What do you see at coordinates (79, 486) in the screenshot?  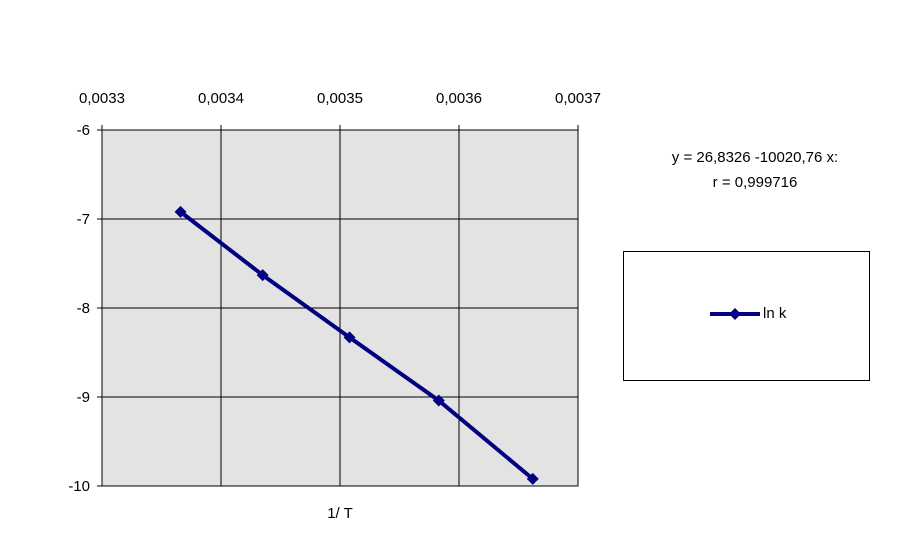 I see `y-tick-label: -10` at bounding box center [79, 486].